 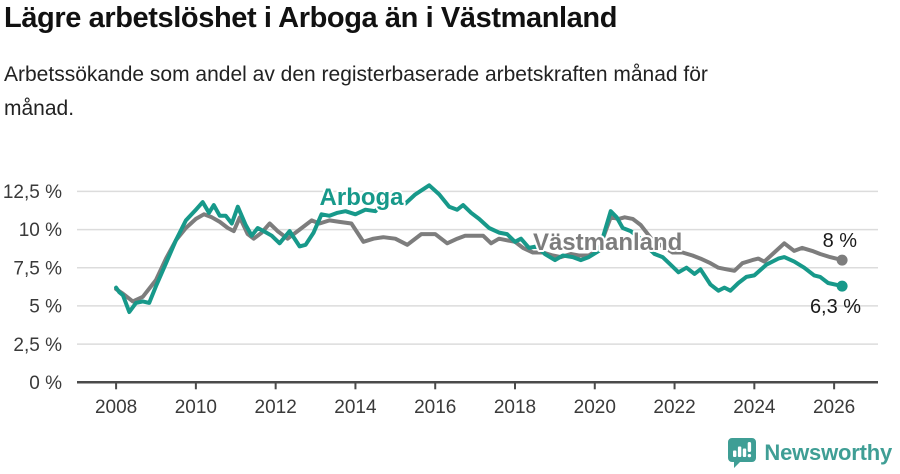 I want to click on series-end-dot-arboga, so click(x=842, y=286).